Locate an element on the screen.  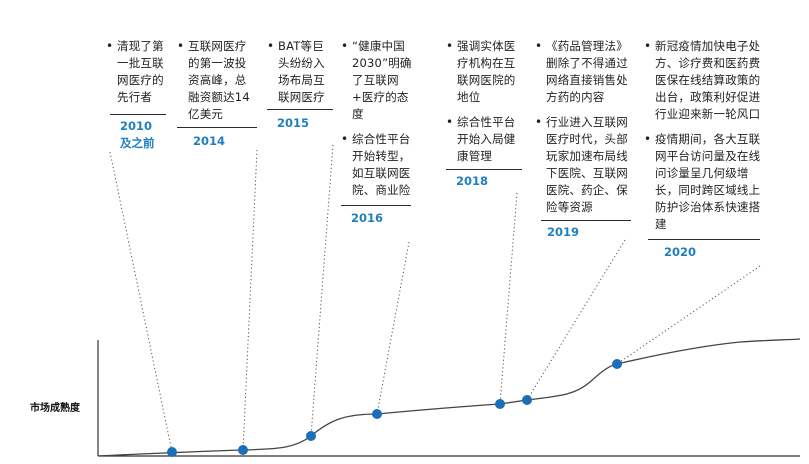
milestone-year: 2019 is located at coordinates (563, 232).